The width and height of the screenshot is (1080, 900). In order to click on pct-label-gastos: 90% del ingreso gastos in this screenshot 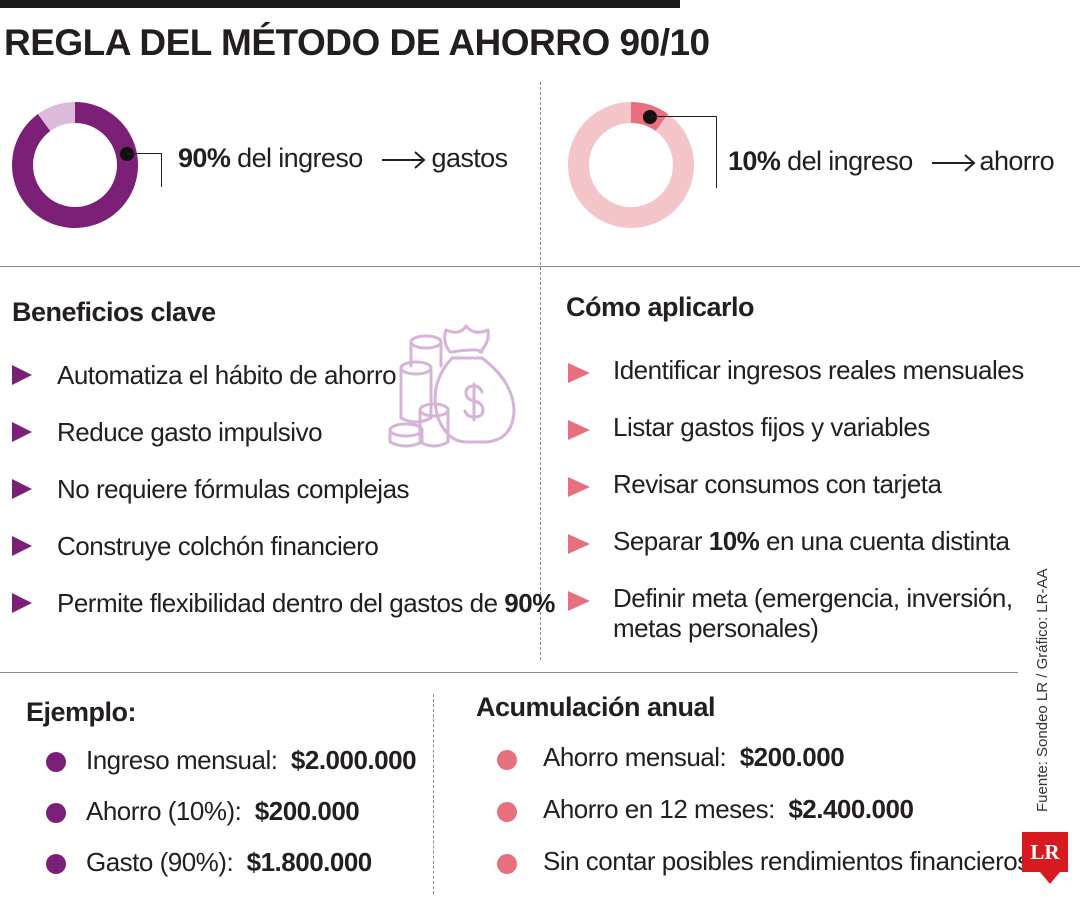, I will do `click(343, 158)`.